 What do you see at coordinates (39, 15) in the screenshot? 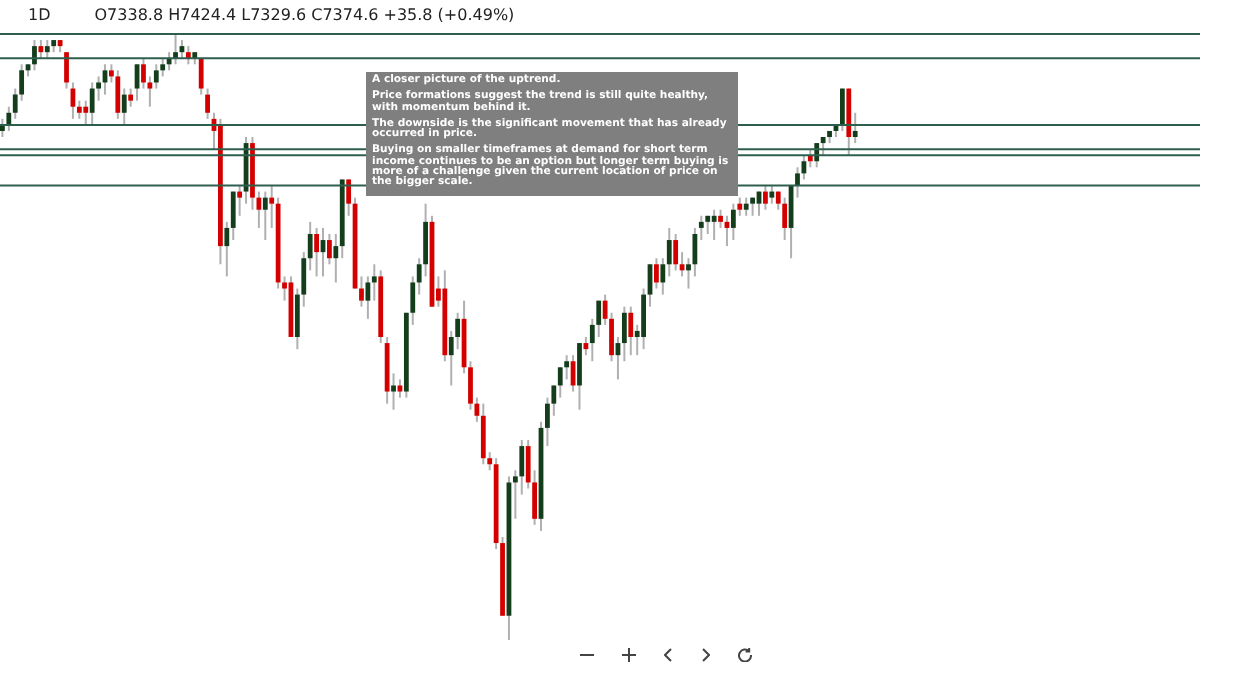
I see `chart-title: 1D` at bounding box center [39, 15].